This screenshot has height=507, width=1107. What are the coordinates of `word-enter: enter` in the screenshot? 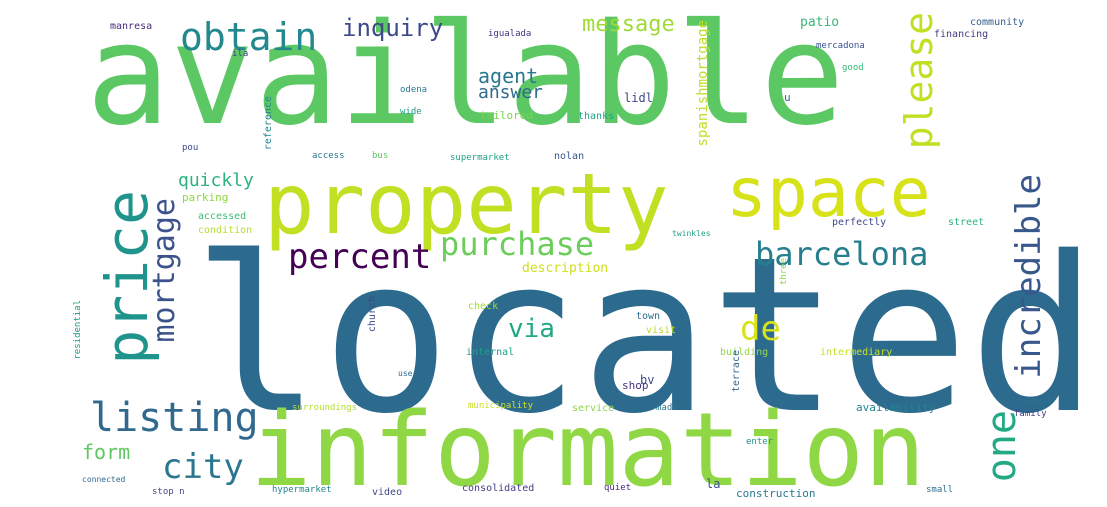 It's located at (760, 442).